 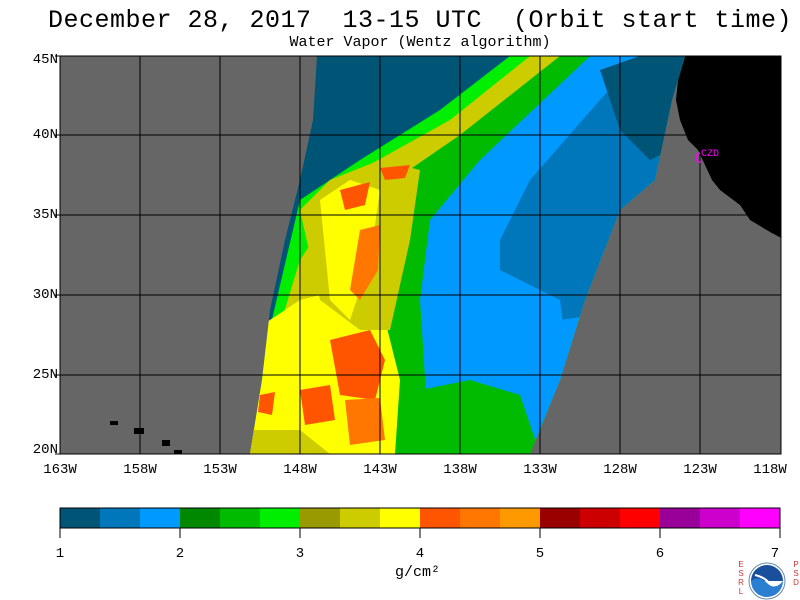 I want to click on lat-label-25n: 25N, so click(x=45, y=375).